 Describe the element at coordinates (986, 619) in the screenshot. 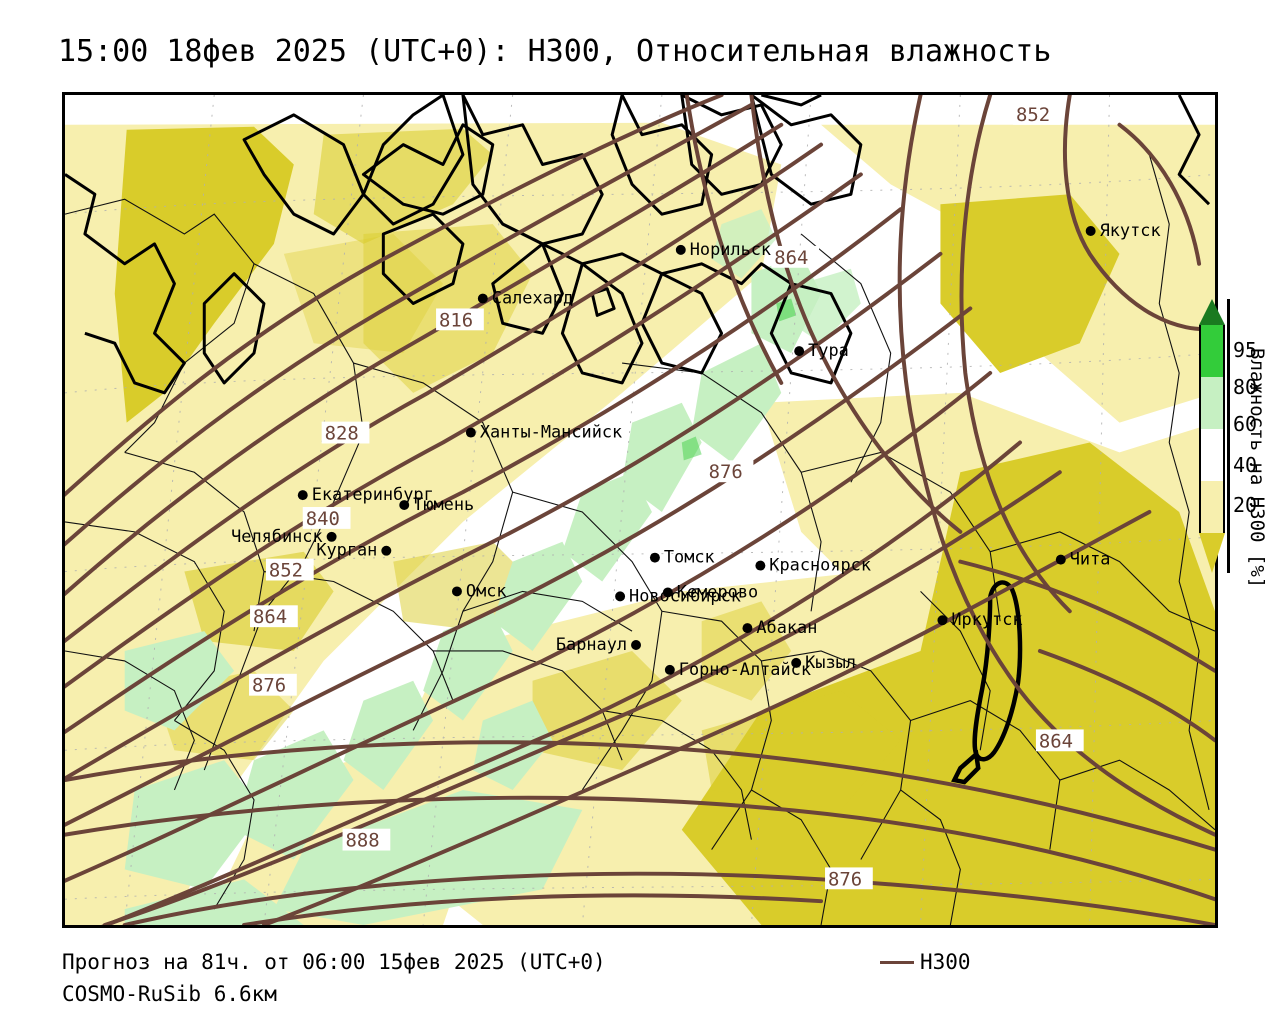

I see `city-label: Иркутск` at that location.